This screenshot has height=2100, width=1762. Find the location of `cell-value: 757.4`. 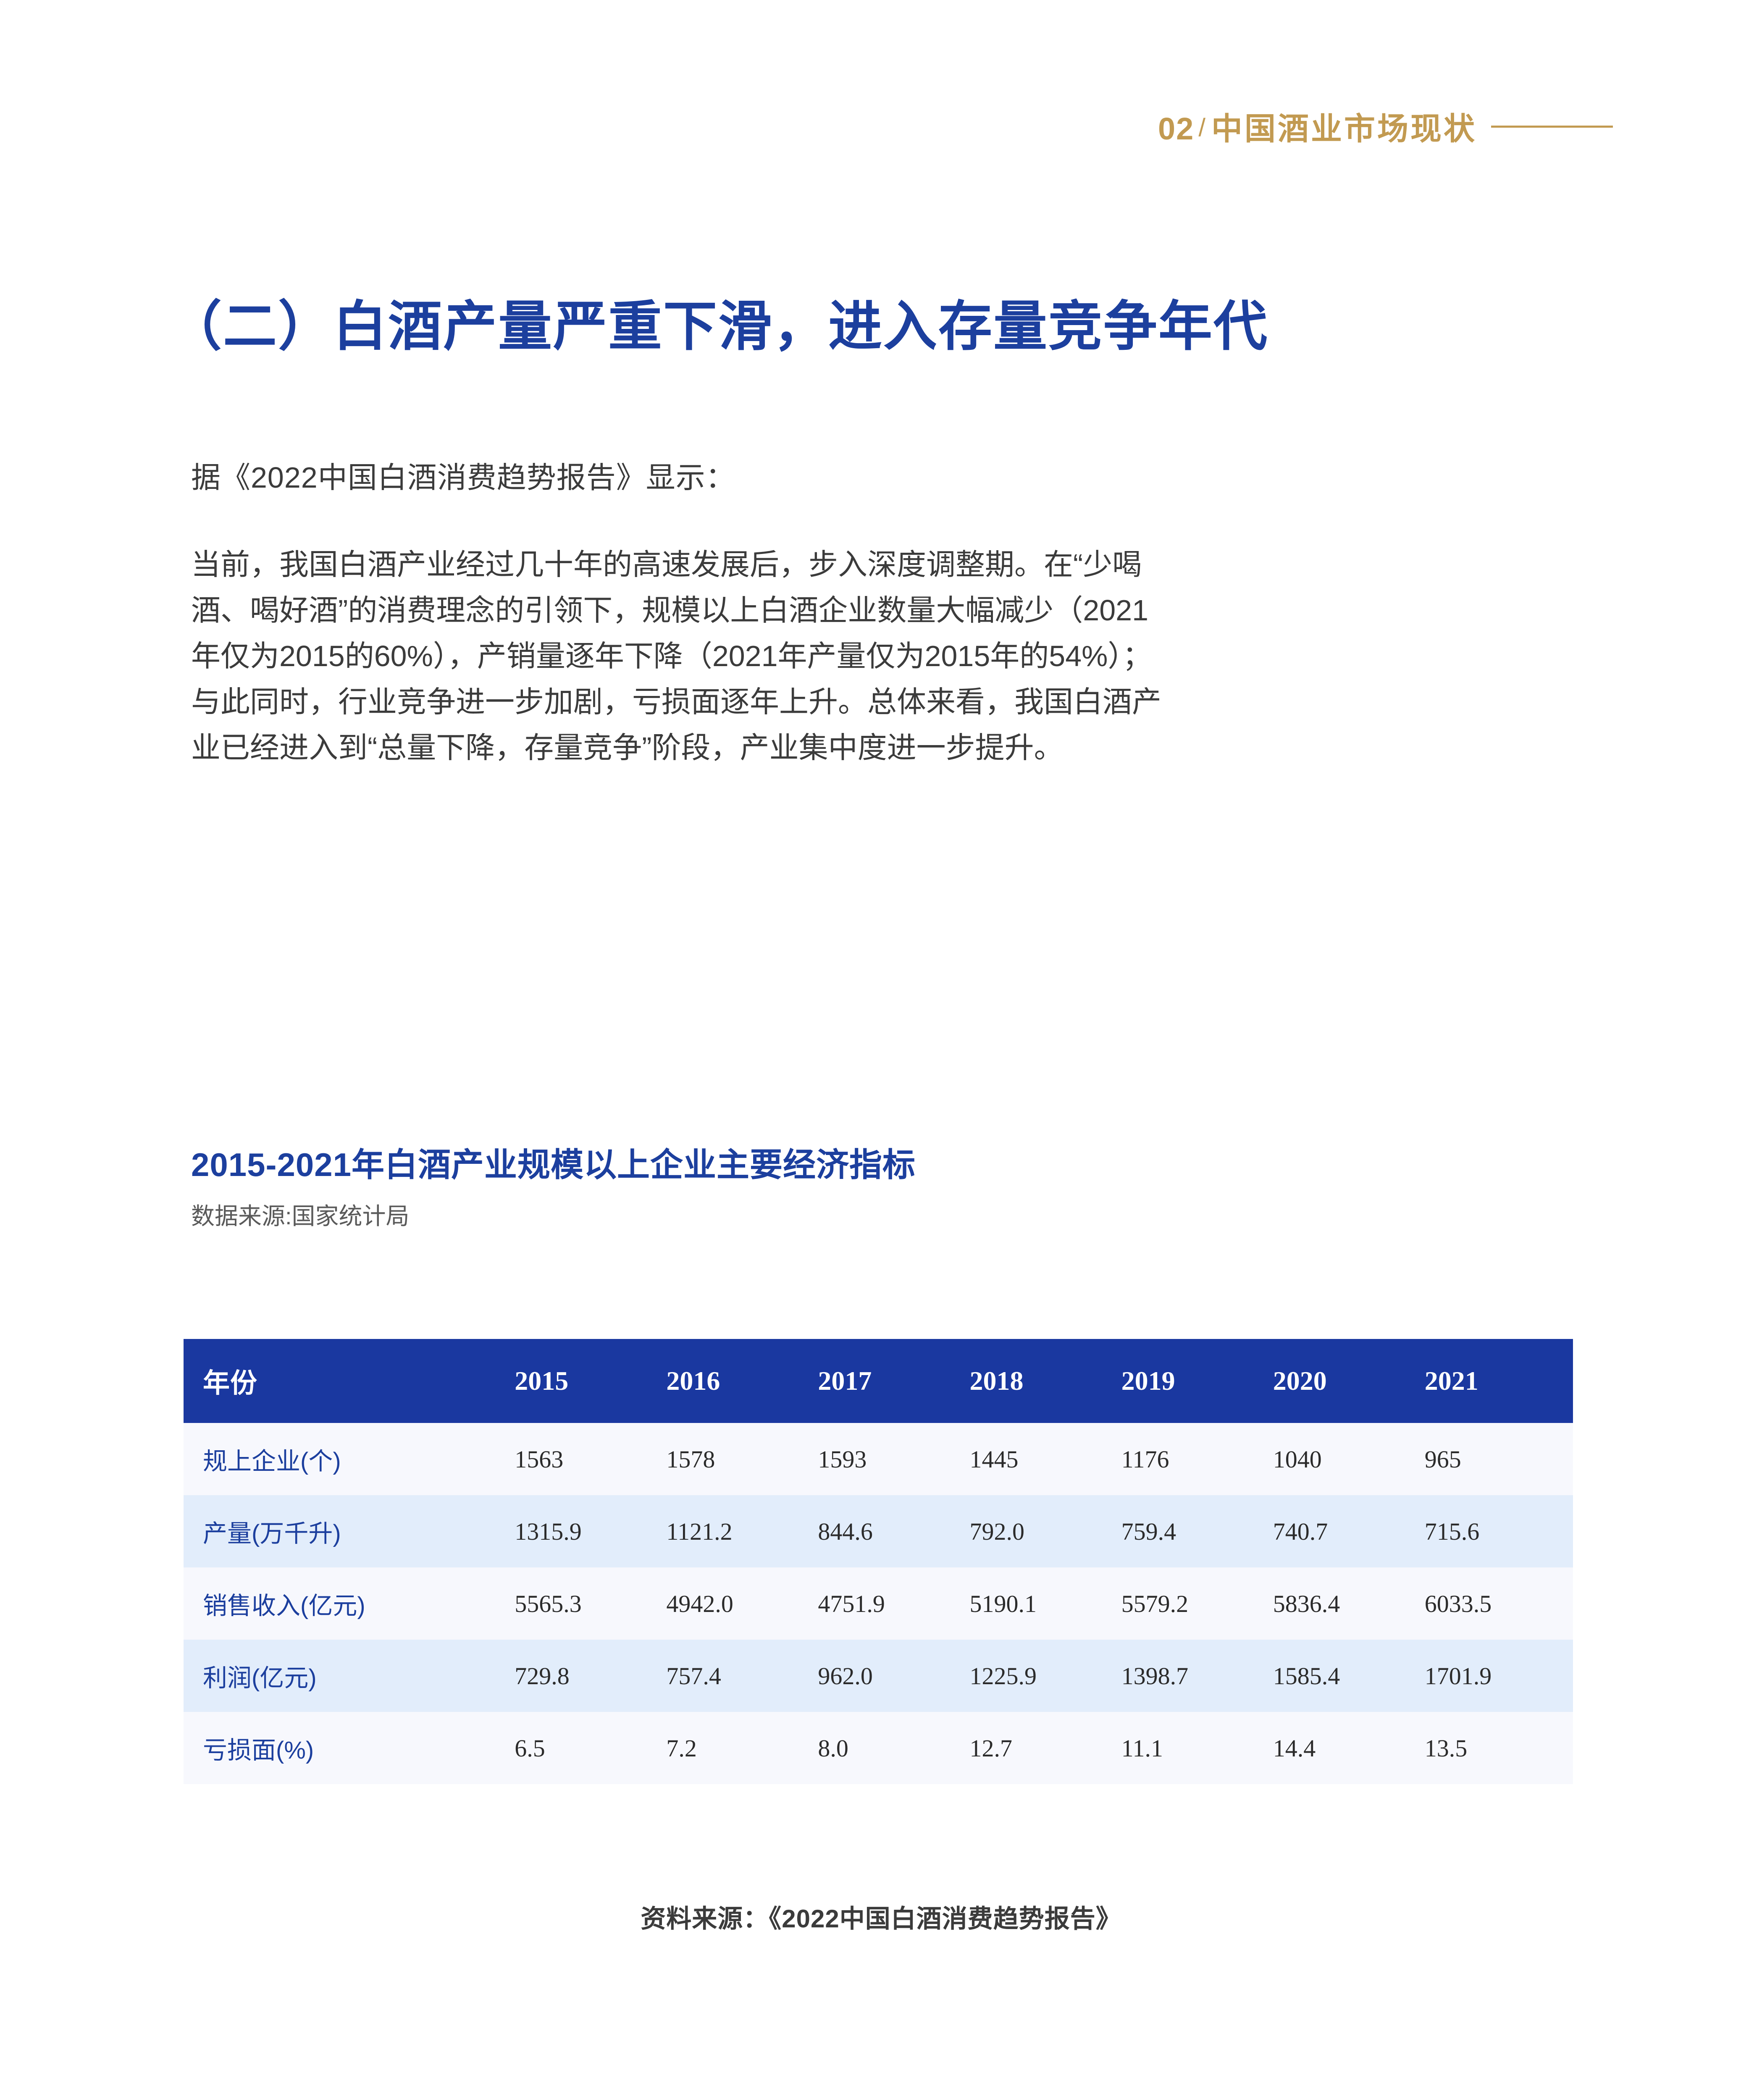

cell-value: 757.4 is located at coordinates (739, 1676).